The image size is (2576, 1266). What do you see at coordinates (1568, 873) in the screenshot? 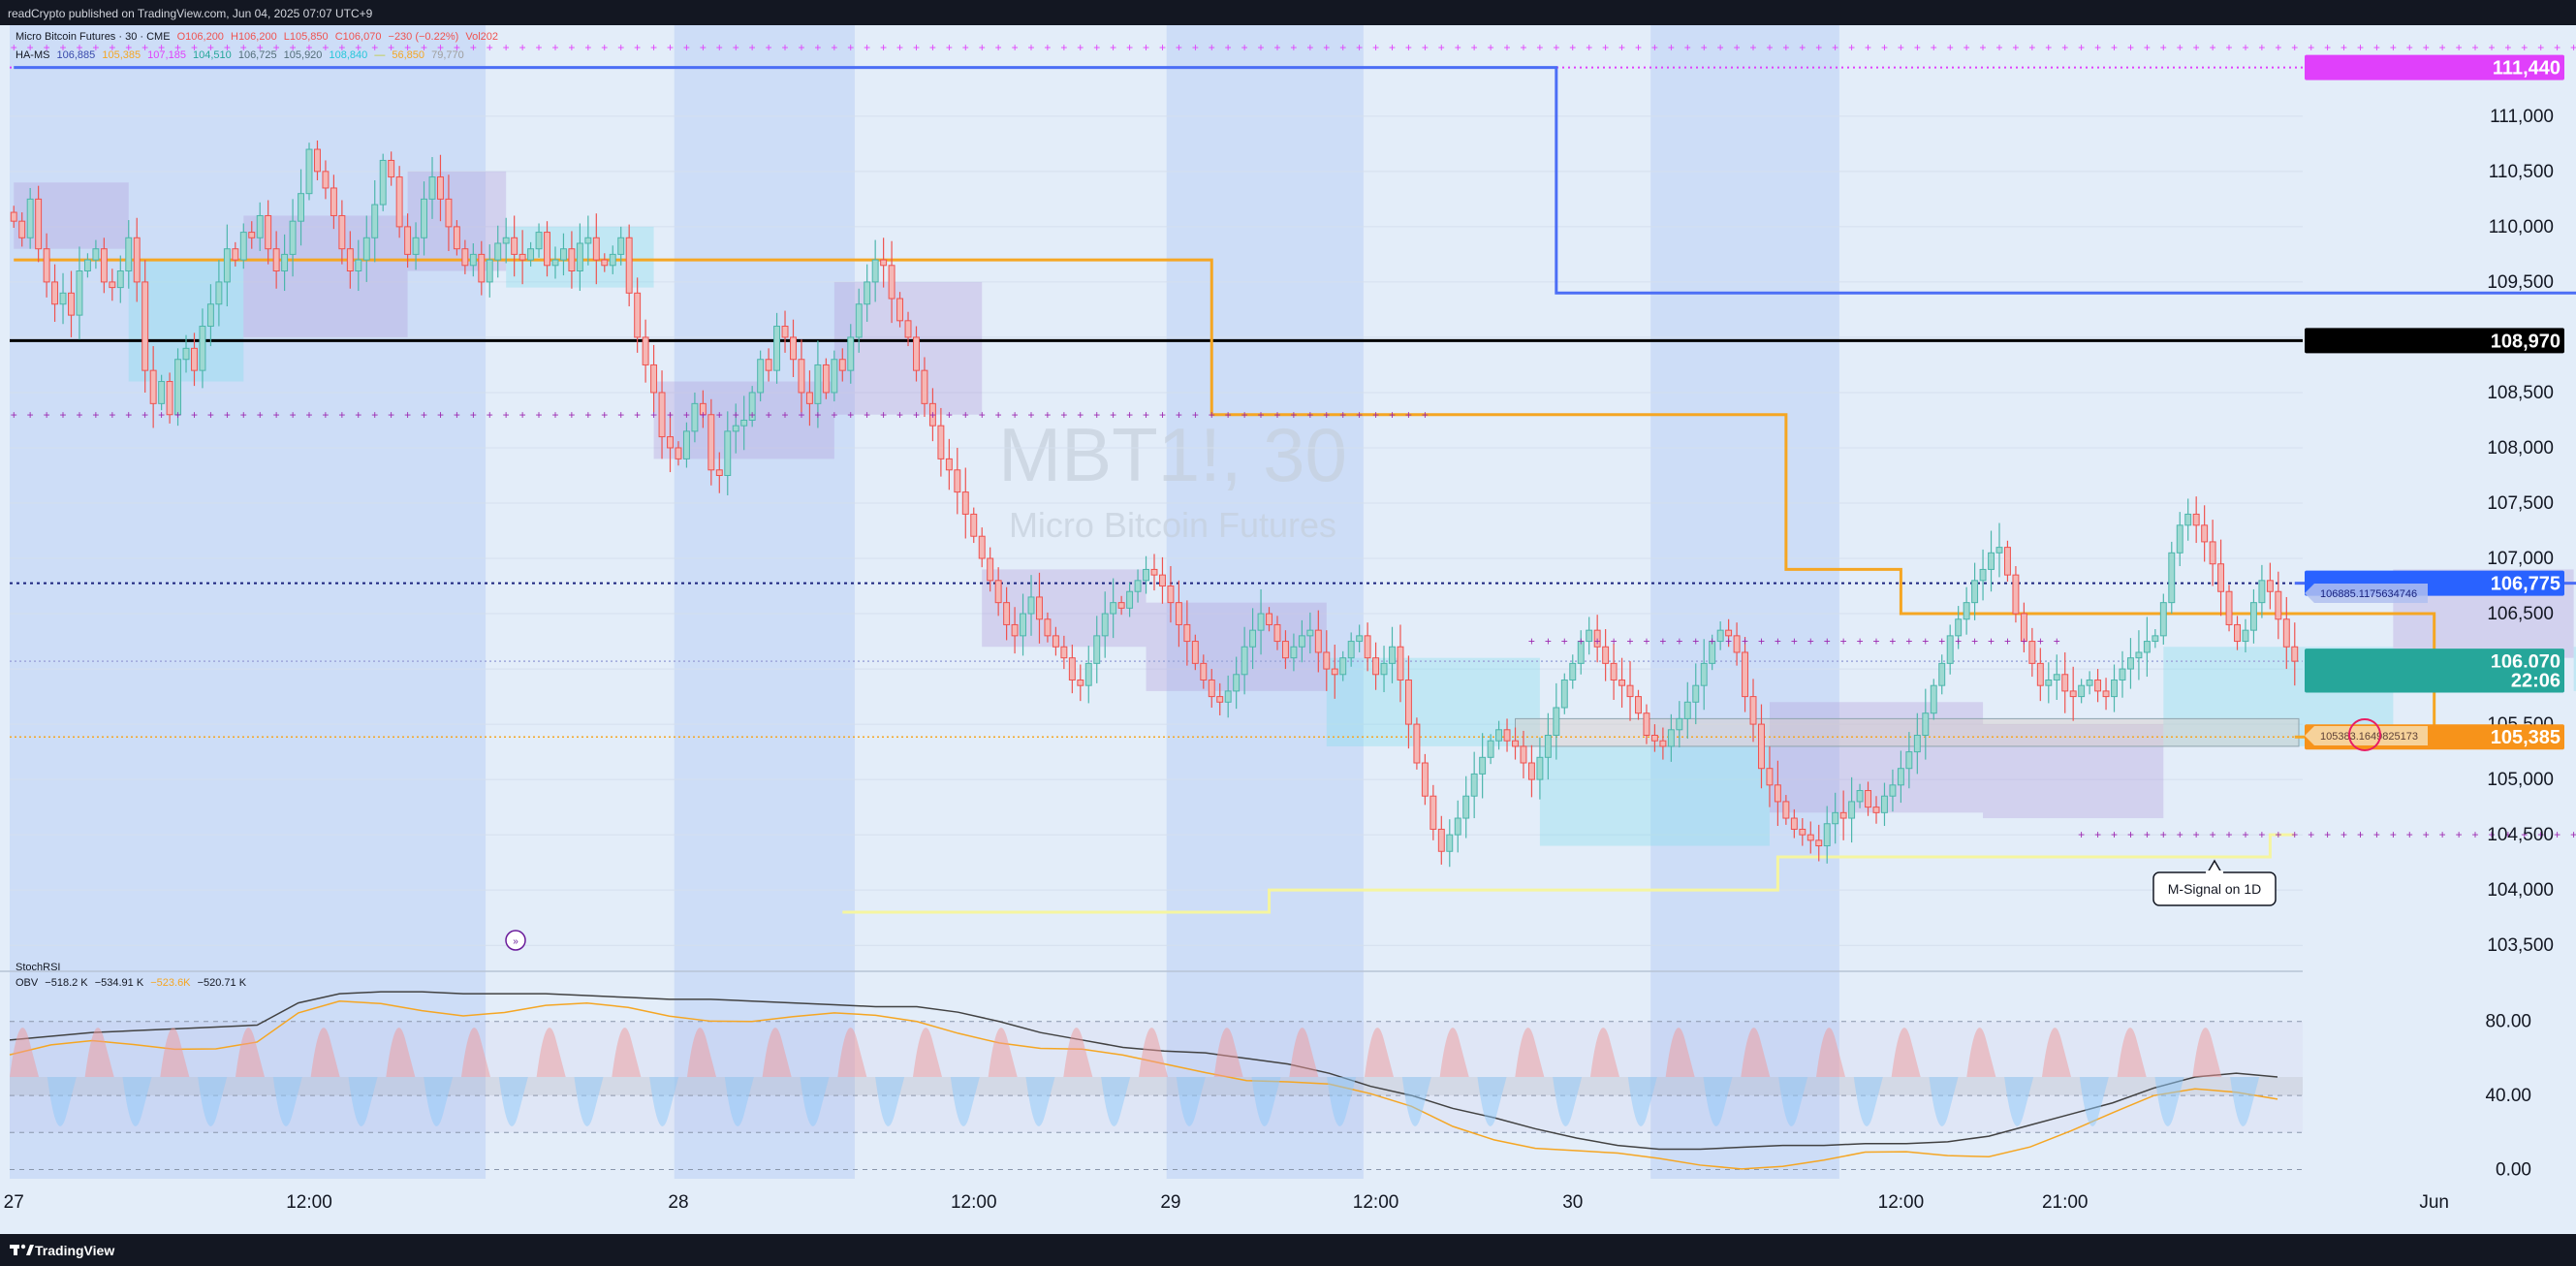
I see `yellow-step-line` at bounding box center [1568, 873].